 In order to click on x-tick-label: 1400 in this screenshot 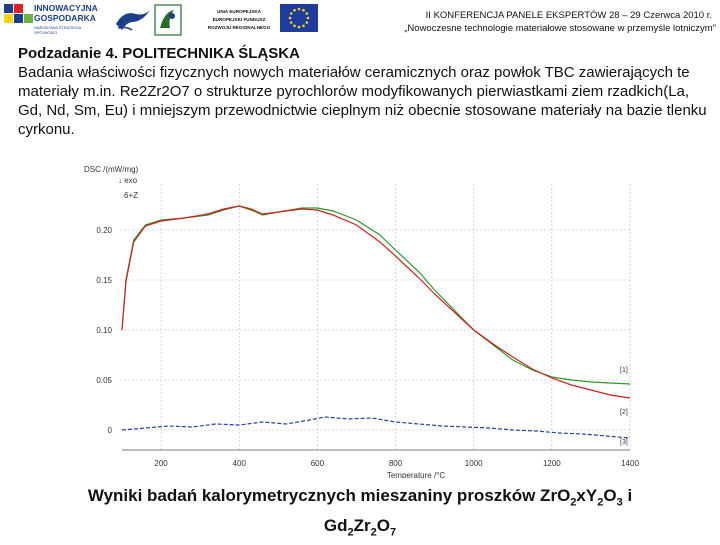, I will do `click(630, 463)`.